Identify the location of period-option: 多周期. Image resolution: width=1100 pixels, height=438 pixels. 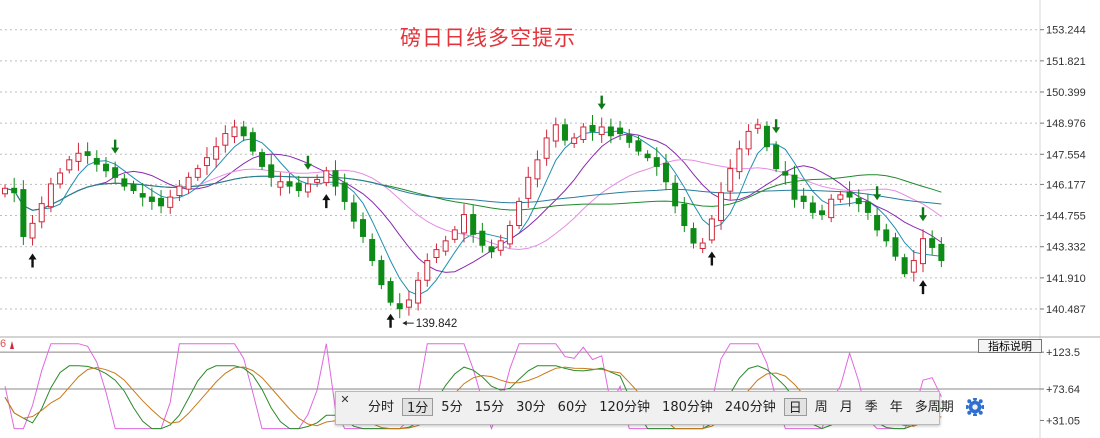
(934, 407).